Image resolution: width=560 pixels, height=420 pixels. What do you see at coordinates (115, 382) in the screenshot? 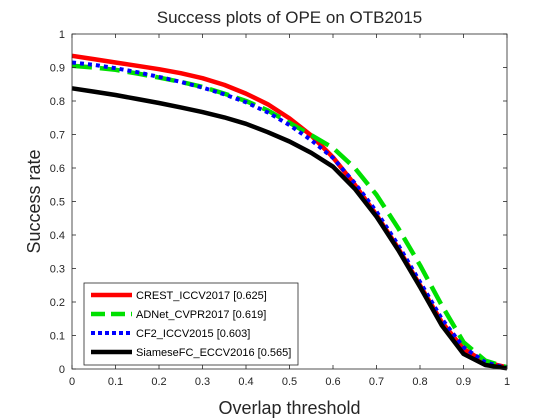
I see `x-tick-label: 0.1` at bounding box center [115, 382].